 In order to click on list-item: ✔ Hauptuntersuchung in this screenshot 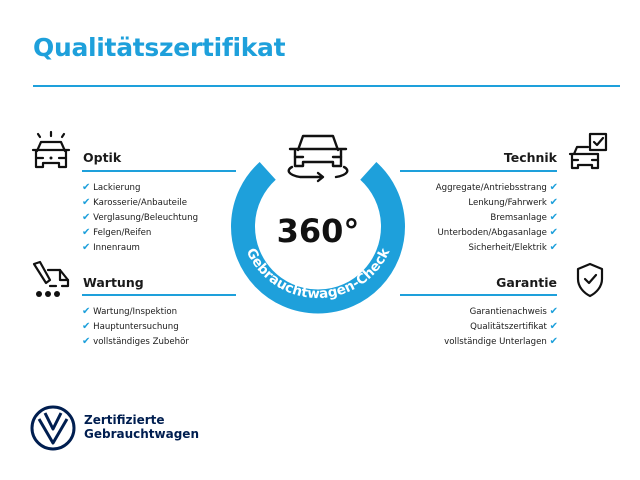, I will do `click(130, 326)`.